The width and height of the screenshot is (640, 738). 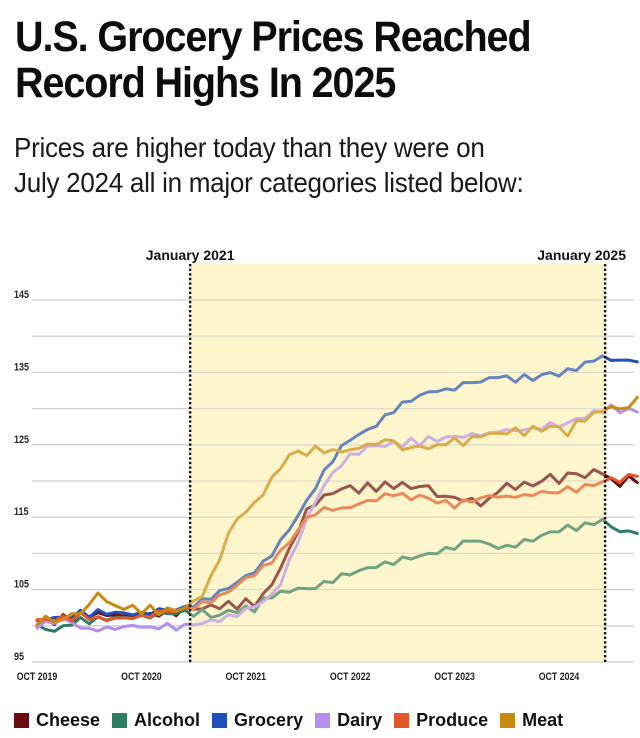 I want to click on y-tick-label: 105, so click(x=21, y=585).